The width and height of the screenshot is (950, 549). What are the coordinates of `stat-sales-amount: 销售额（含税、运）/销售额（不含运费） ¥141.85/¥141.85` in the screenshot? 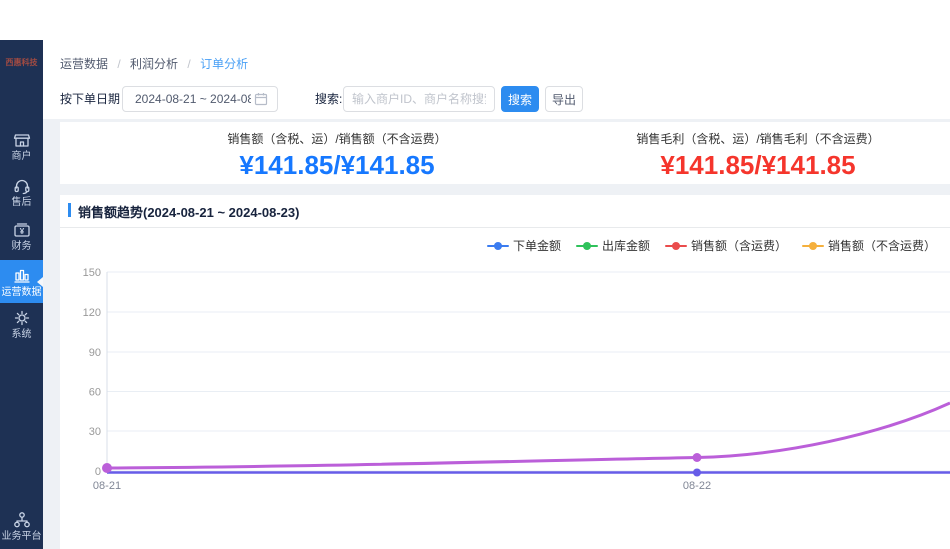 It's located at (336, 155).